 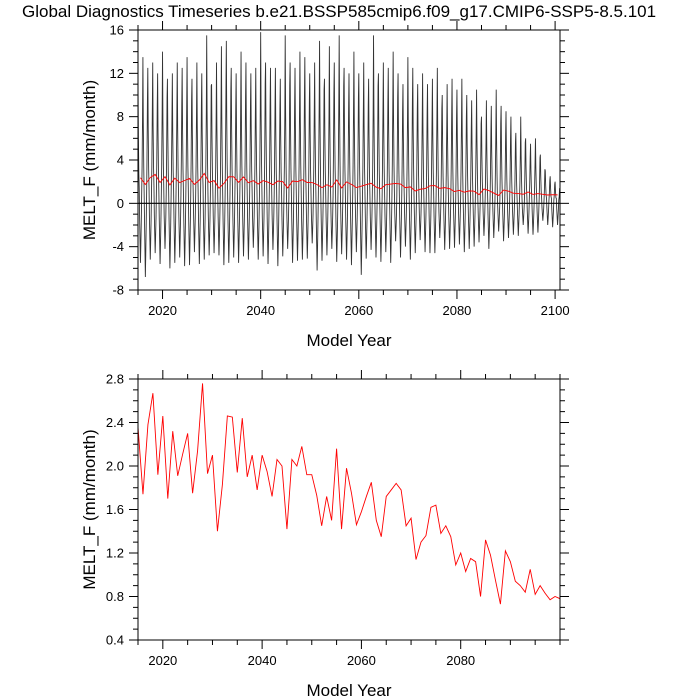 I want to click on annual-mean-series-line, so click(x=349, y=184).